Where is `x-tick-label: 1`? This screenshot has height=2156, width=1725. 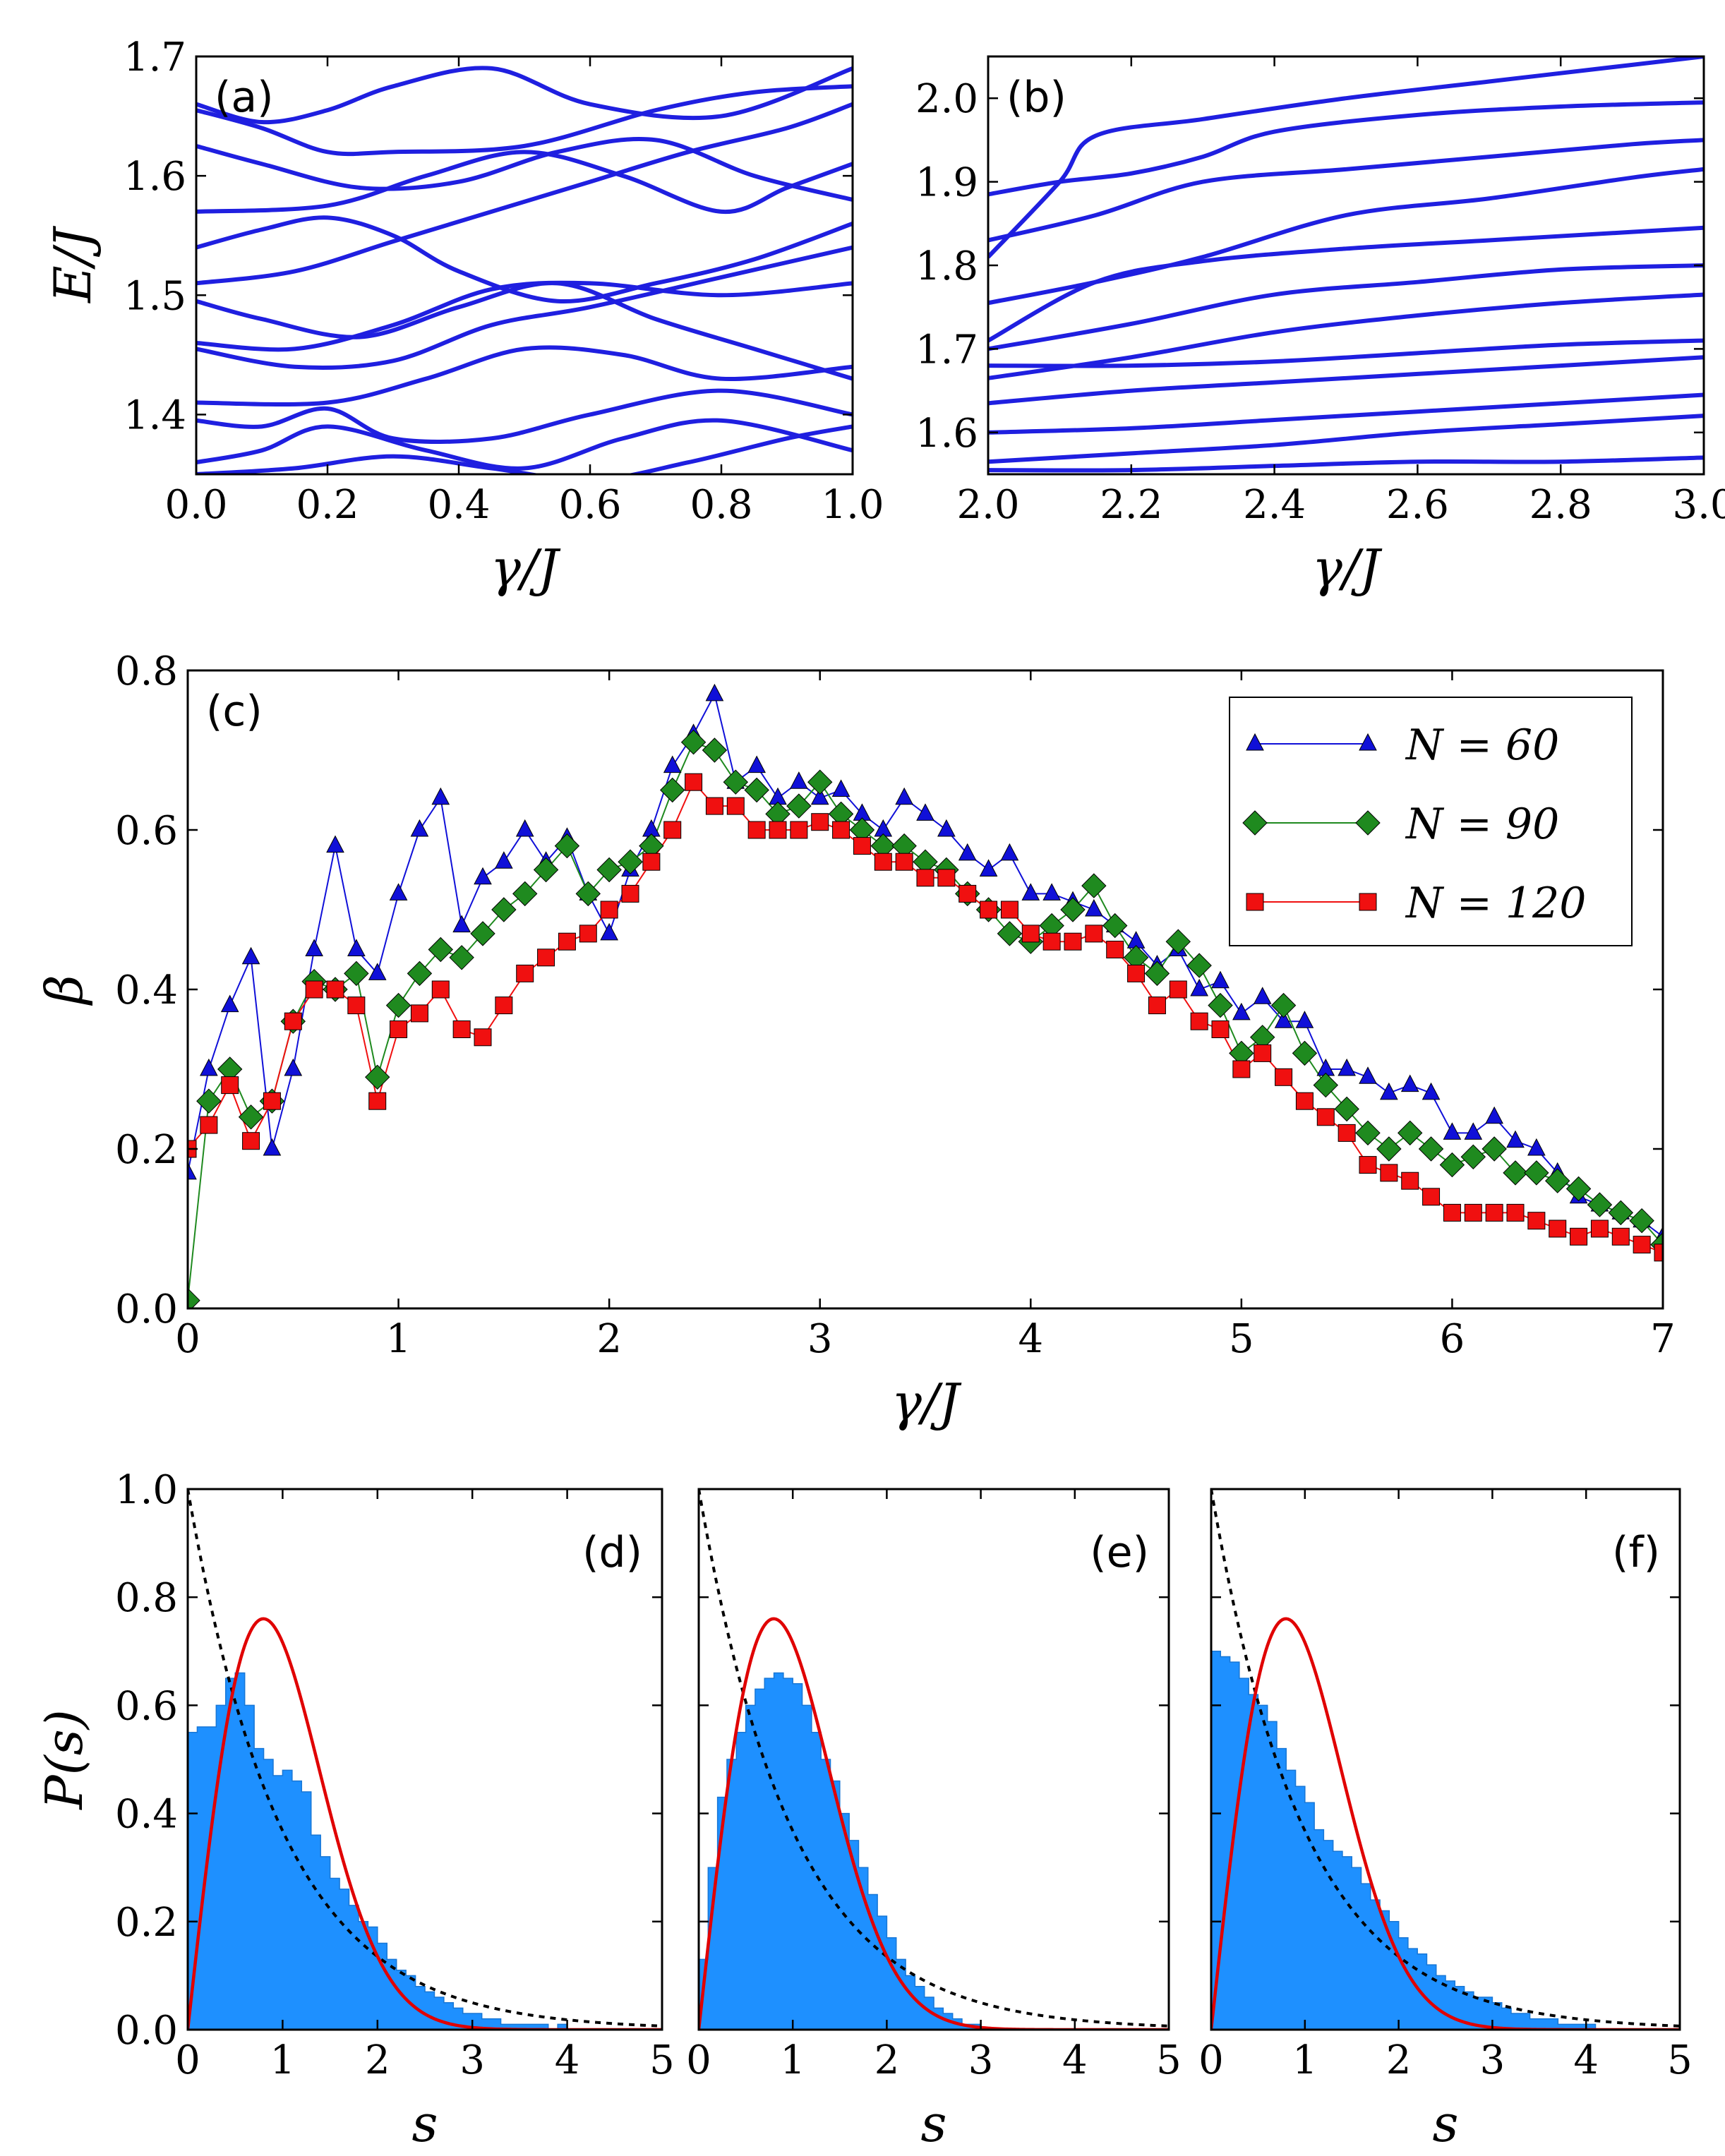 x-tick-label: 1 is located at coordinates (398, 1339).